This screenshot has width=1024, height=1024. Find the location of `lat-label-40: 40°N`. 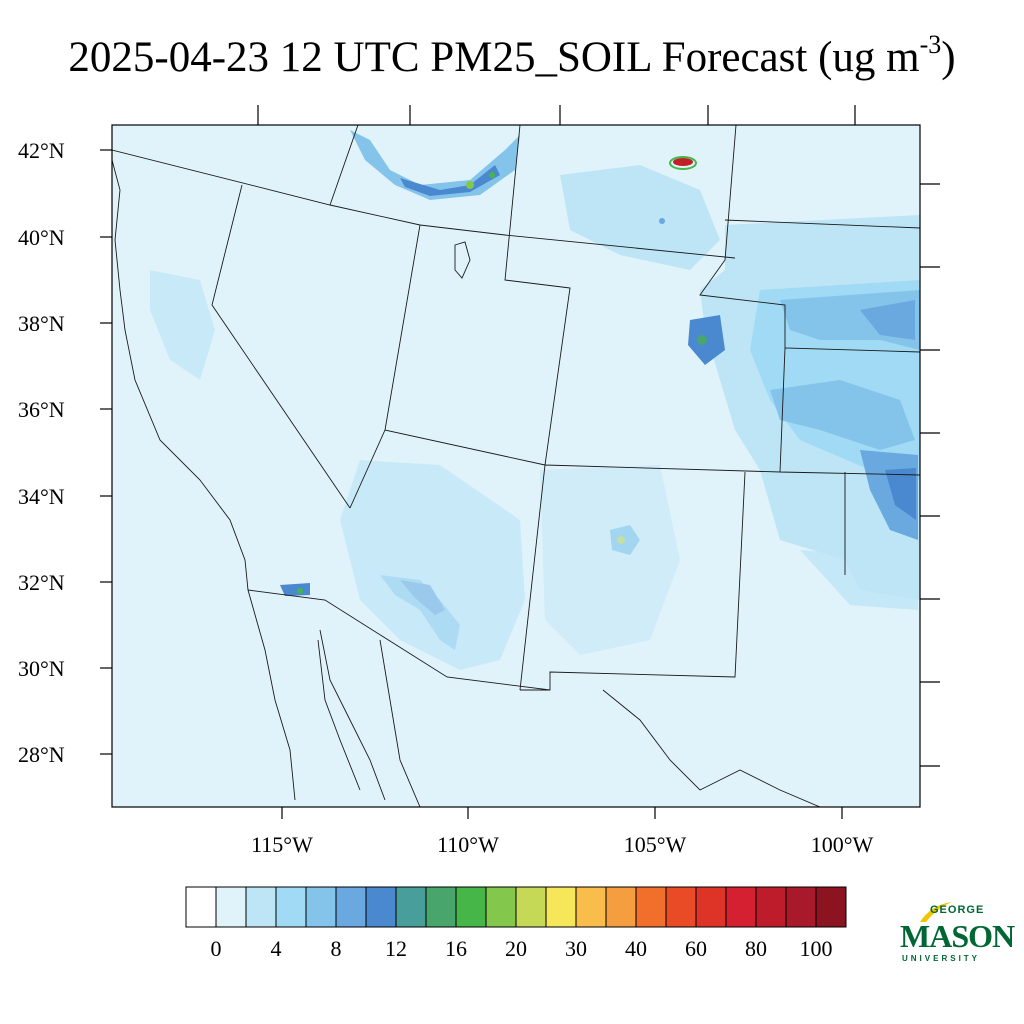

lat-label-40: 40°N is located at coordinates (41, 237).